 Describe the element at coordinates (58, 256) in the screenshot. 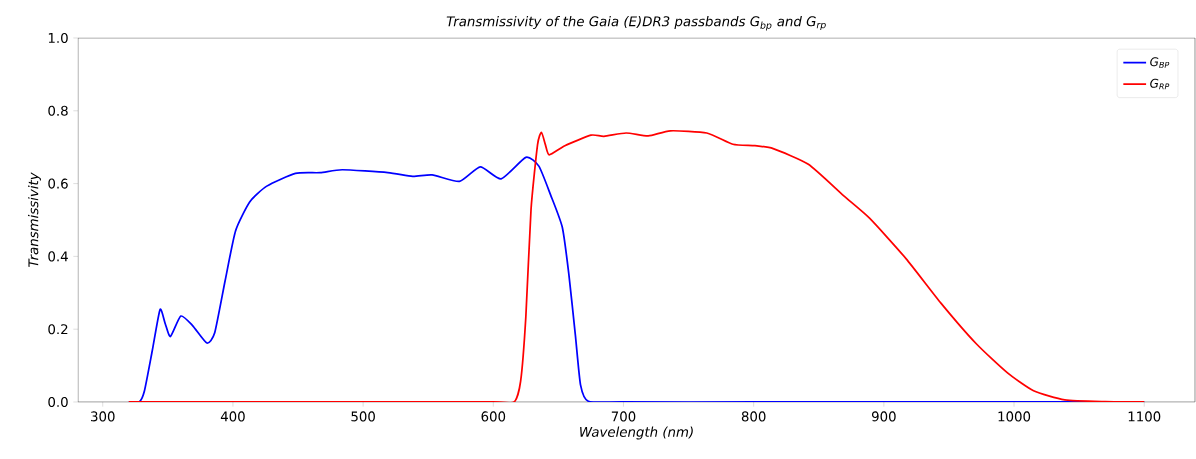

I see `y-tick-label: 0.4` at that location.